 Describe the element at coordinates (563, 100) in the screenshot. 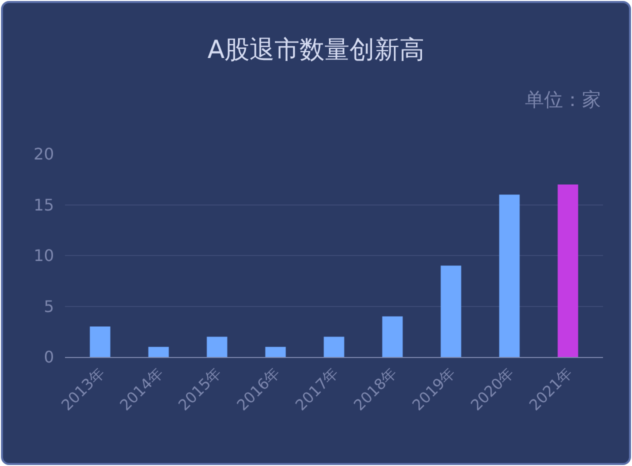

I see `chart-subtitle: 单位：家` at that location.